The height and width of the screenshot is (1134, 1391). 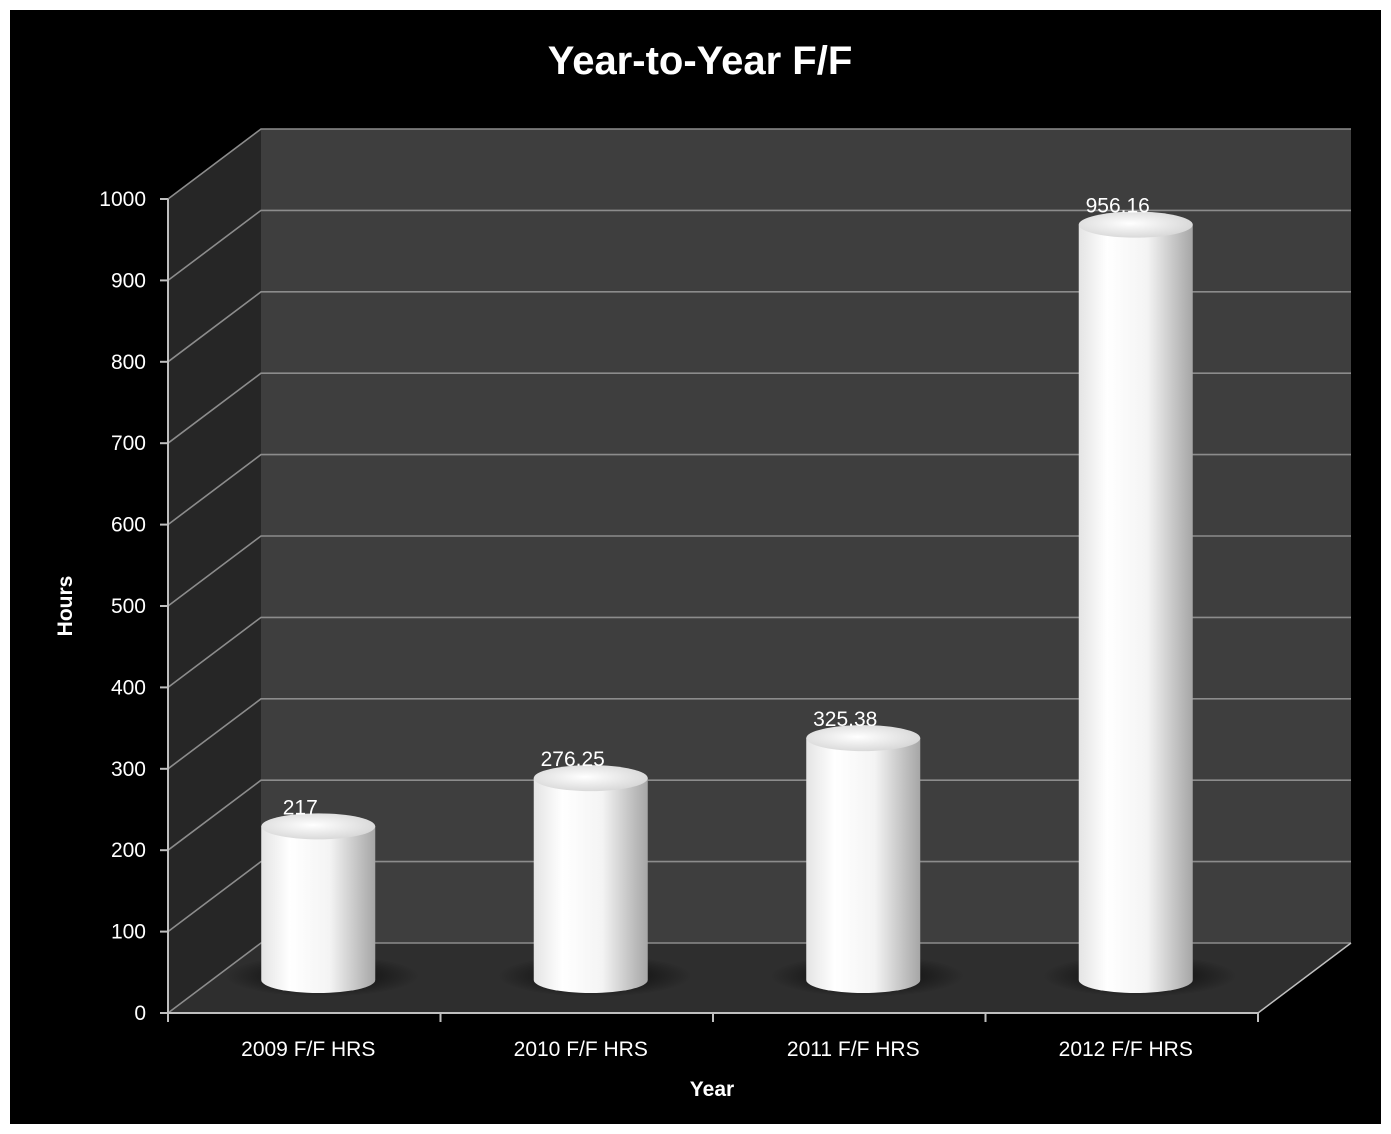 What do you see at coordinates (573, 759) in the screenshot?
I see `data-label: 276.25` at bounding box center [573, 759].